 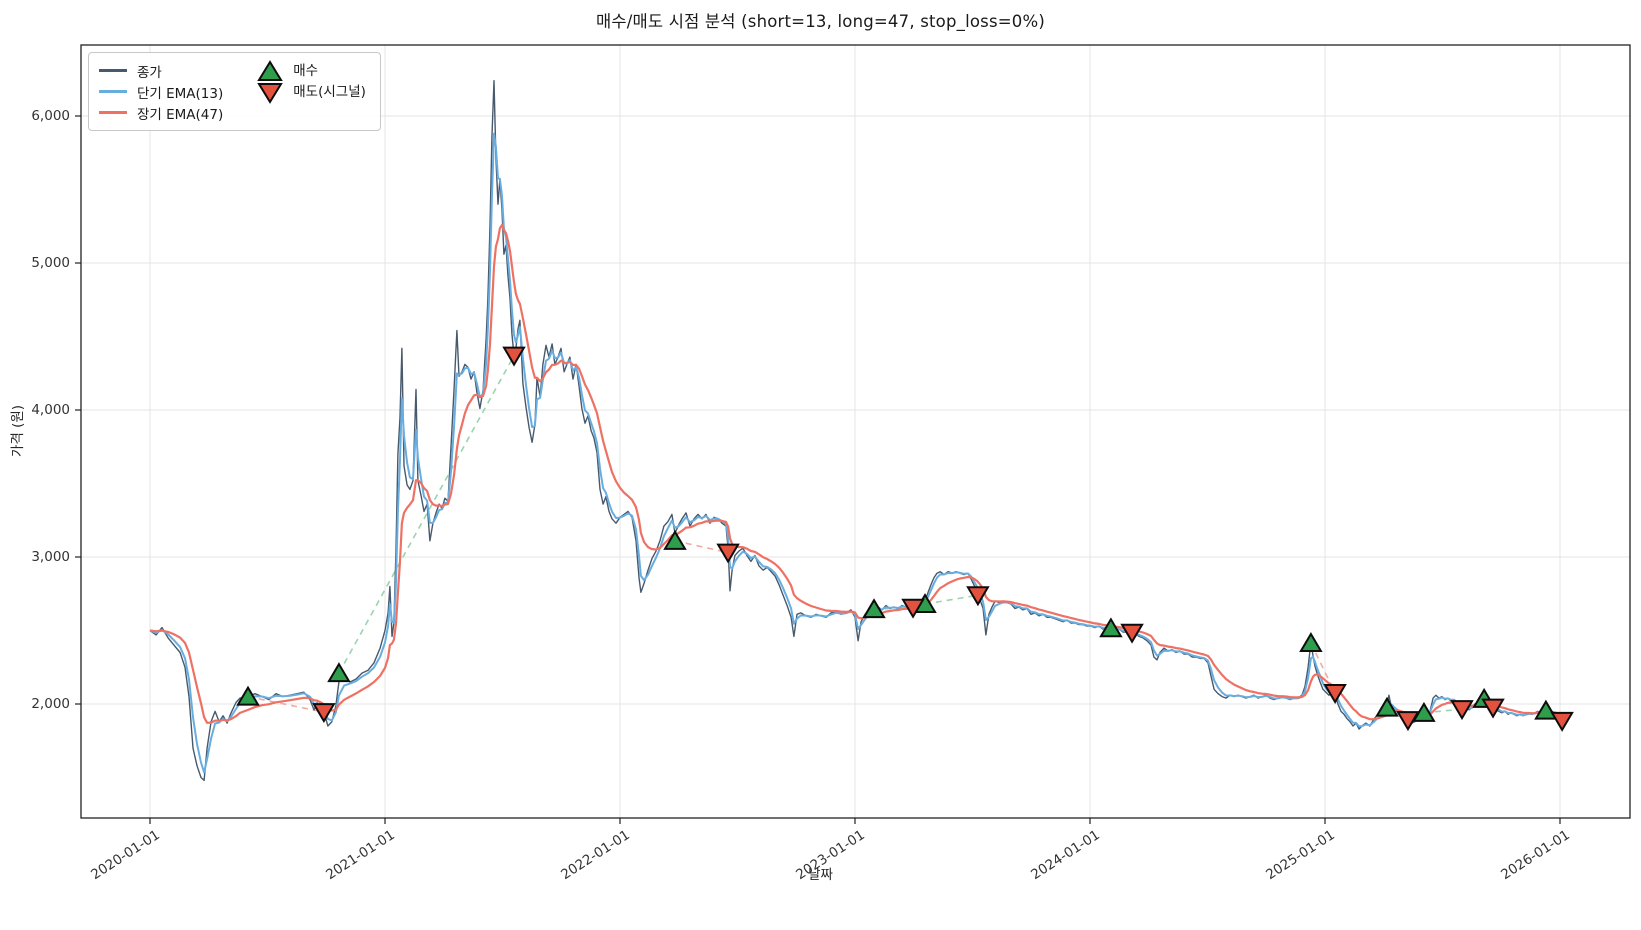 I want to click on legend-line-entries: 종가 단기 EMA(13) 장기 EMA(47), so click(x=161, y=91).